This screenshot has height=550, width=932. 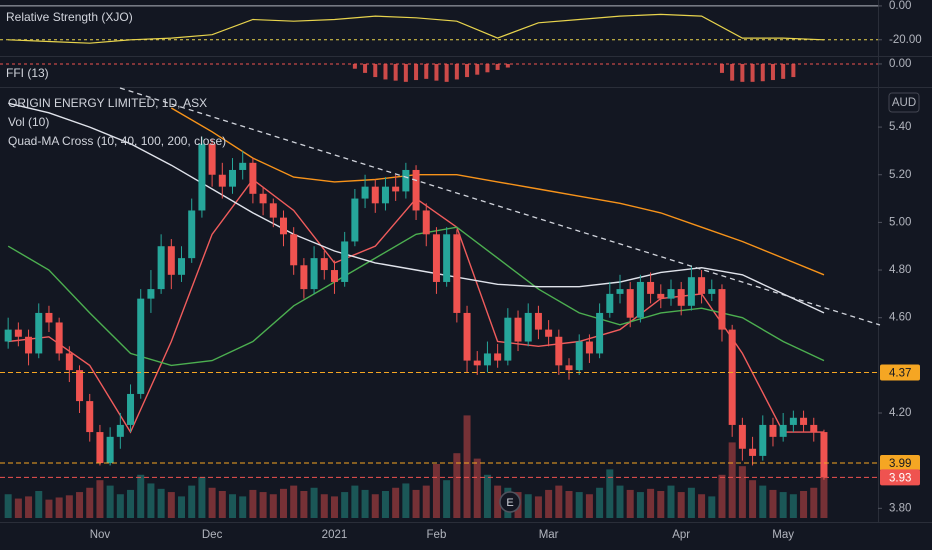 What do you see at coordinates (900, 270) in the screenshot?
I see `y-tick-label: 4.80` at bounding box center [900, 270].